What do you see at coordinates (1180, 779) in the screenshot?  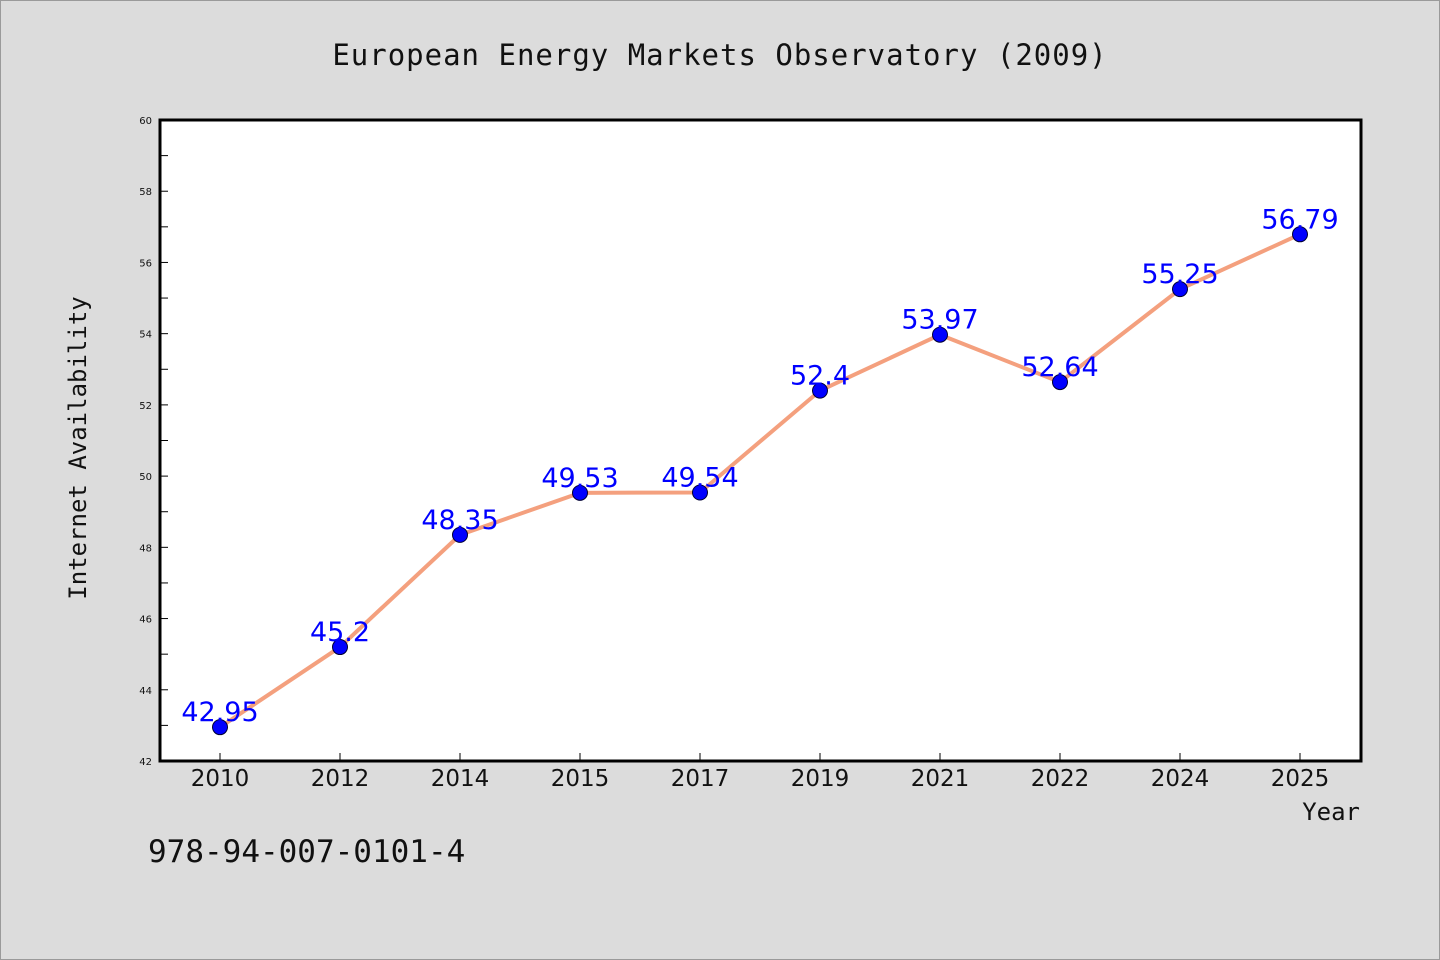 I see `x-tick-label: 2024` at bounding box center [1180, 779].